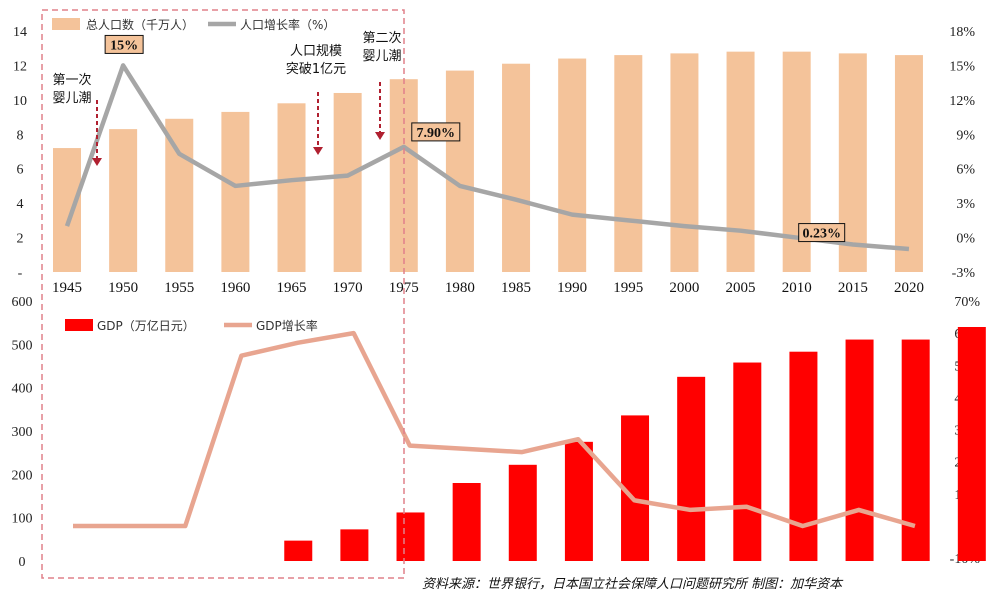  What do you see at coordinates (79, 325) in the screenshot?
I see `legend-gdp-swatch` at bounding box center [79, 325].